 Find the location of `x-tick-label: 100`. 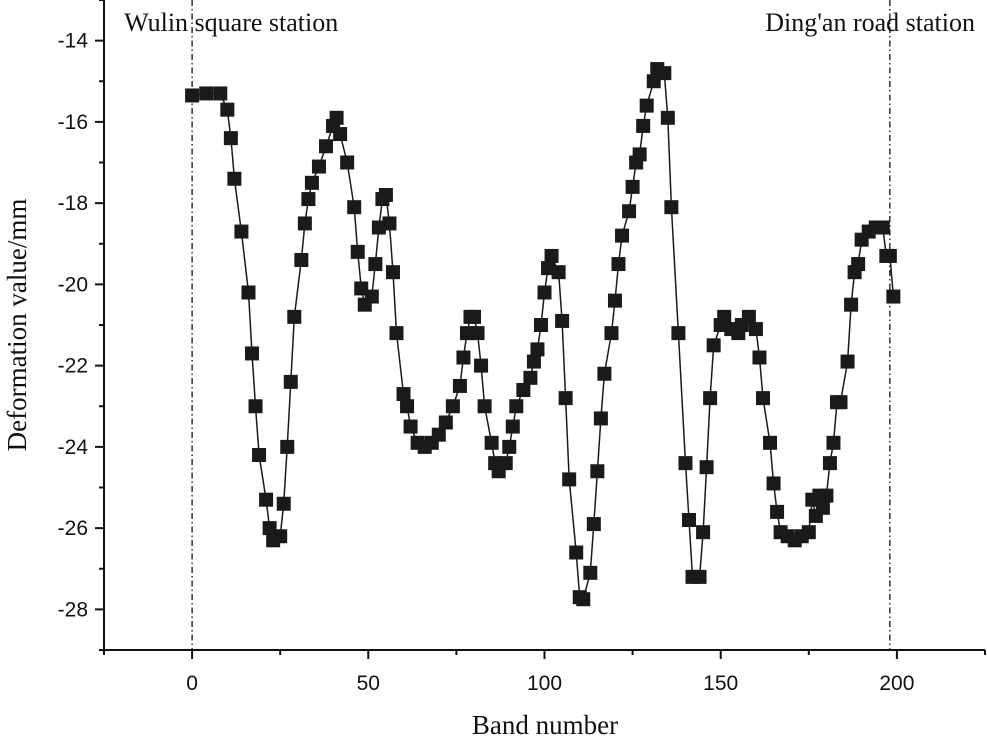

x-tick-label: 100 is located at coordinates (544, 683).